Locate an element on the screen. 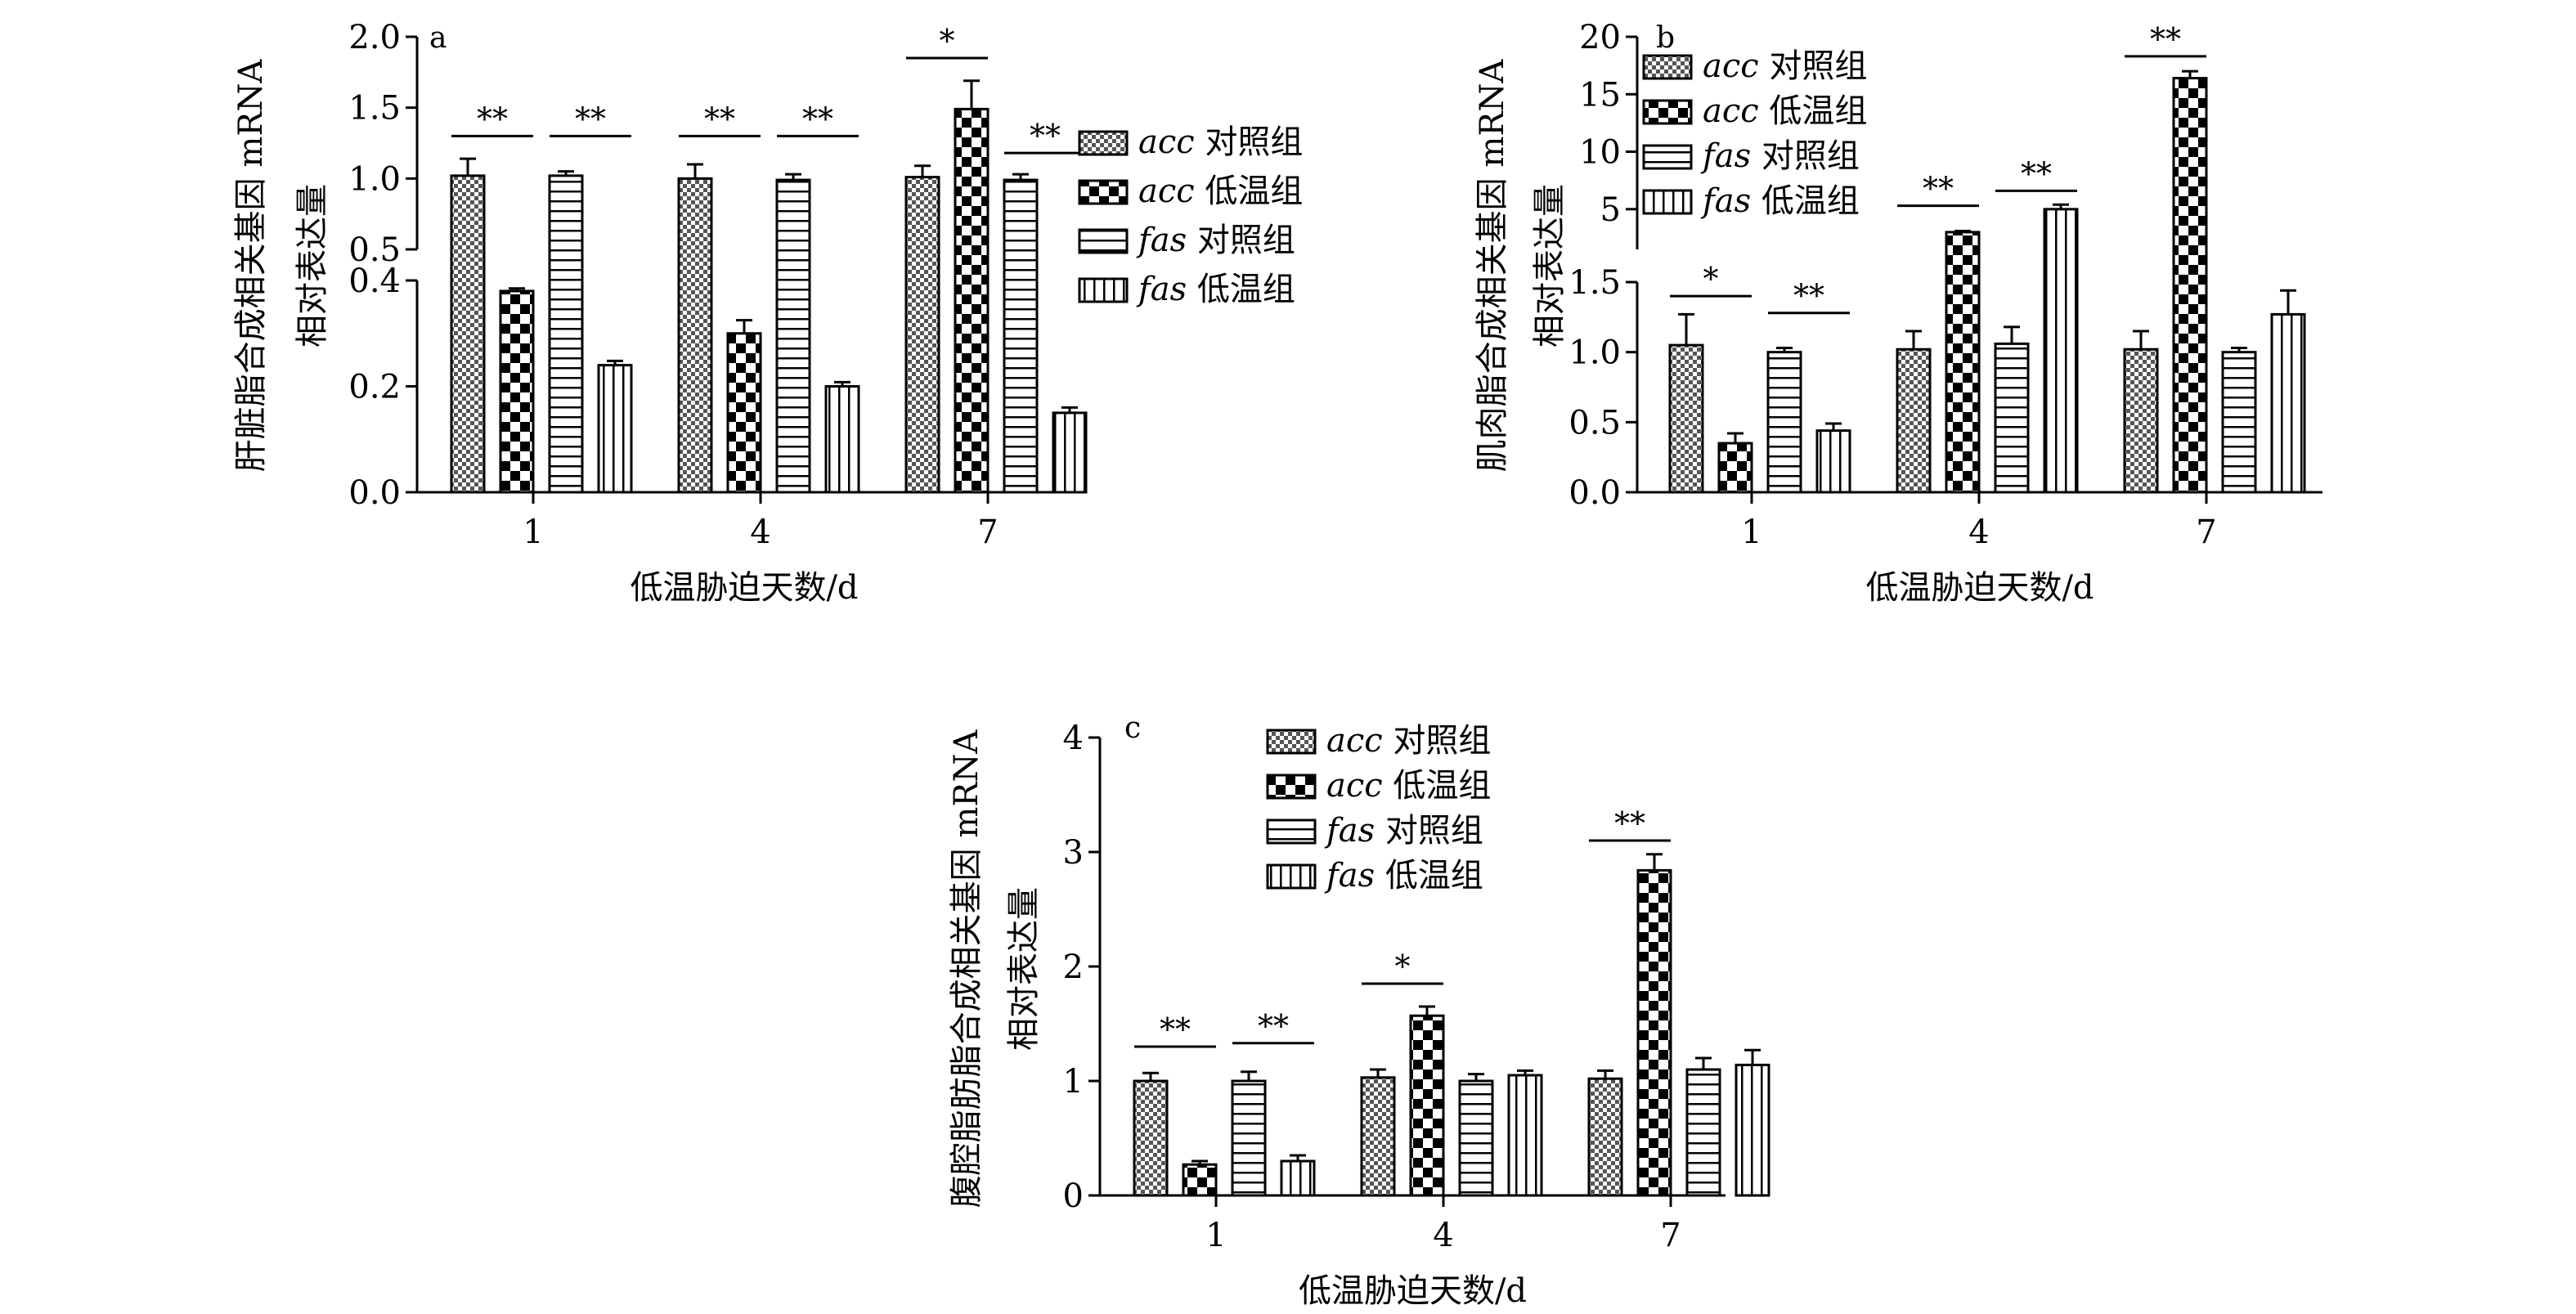 The width and height of the screenshot is (2576, 1314). y-tick-label: 1 is located at coordinates (1073, 1082).